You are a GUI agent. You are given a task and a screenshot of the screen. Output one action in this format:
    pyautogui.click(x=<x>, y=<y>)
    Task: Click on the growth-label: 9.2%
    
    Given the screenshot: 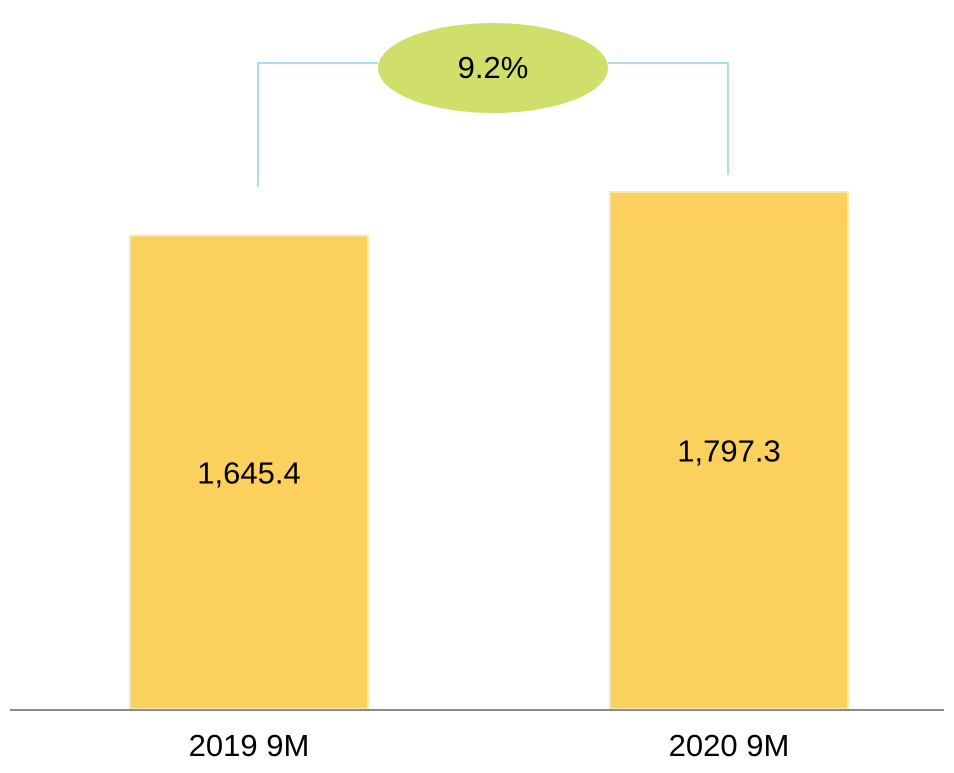 What is the action you would take?
    pyautogui.click(x=493, y=67)
    